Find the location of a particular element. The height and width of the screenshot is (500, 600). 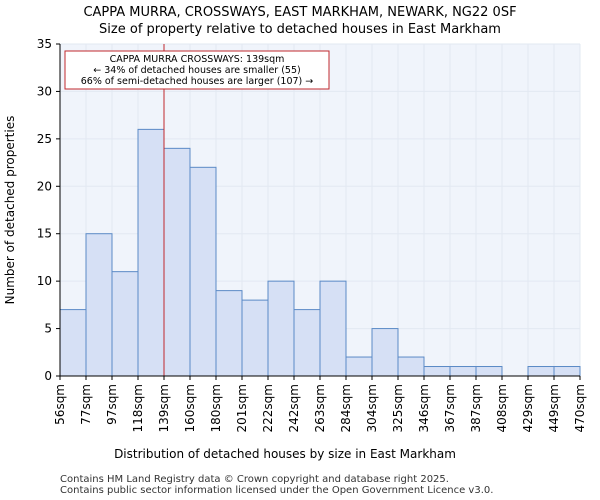

annotation-line-1: CAPPA MURRA CROSSWAYS: 139sqm is located at coordinates (197, 59).